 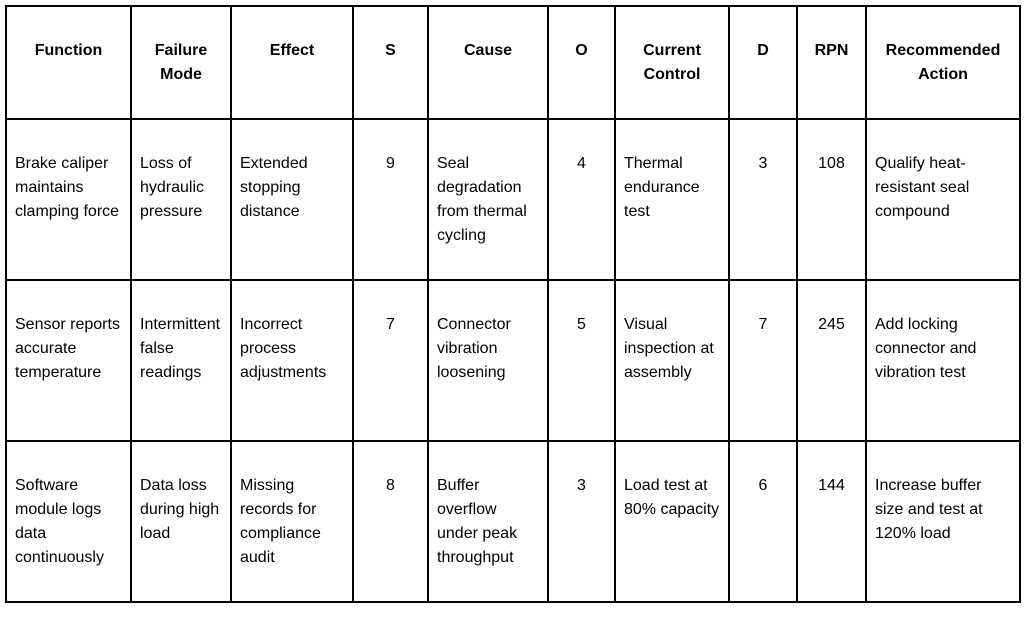 I want to click on column-header-label: Function, so click(x=68, y=50).